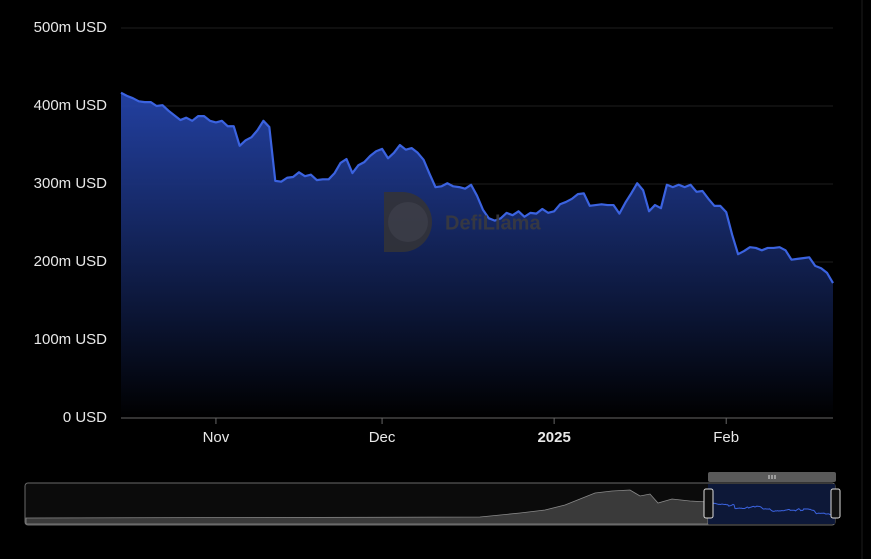 The image size is (871, 559). What do you see at coordinates (493, 223) in the screenshot?
I see `watermark-text: DefiLlama` at bounding box center [493, 223].